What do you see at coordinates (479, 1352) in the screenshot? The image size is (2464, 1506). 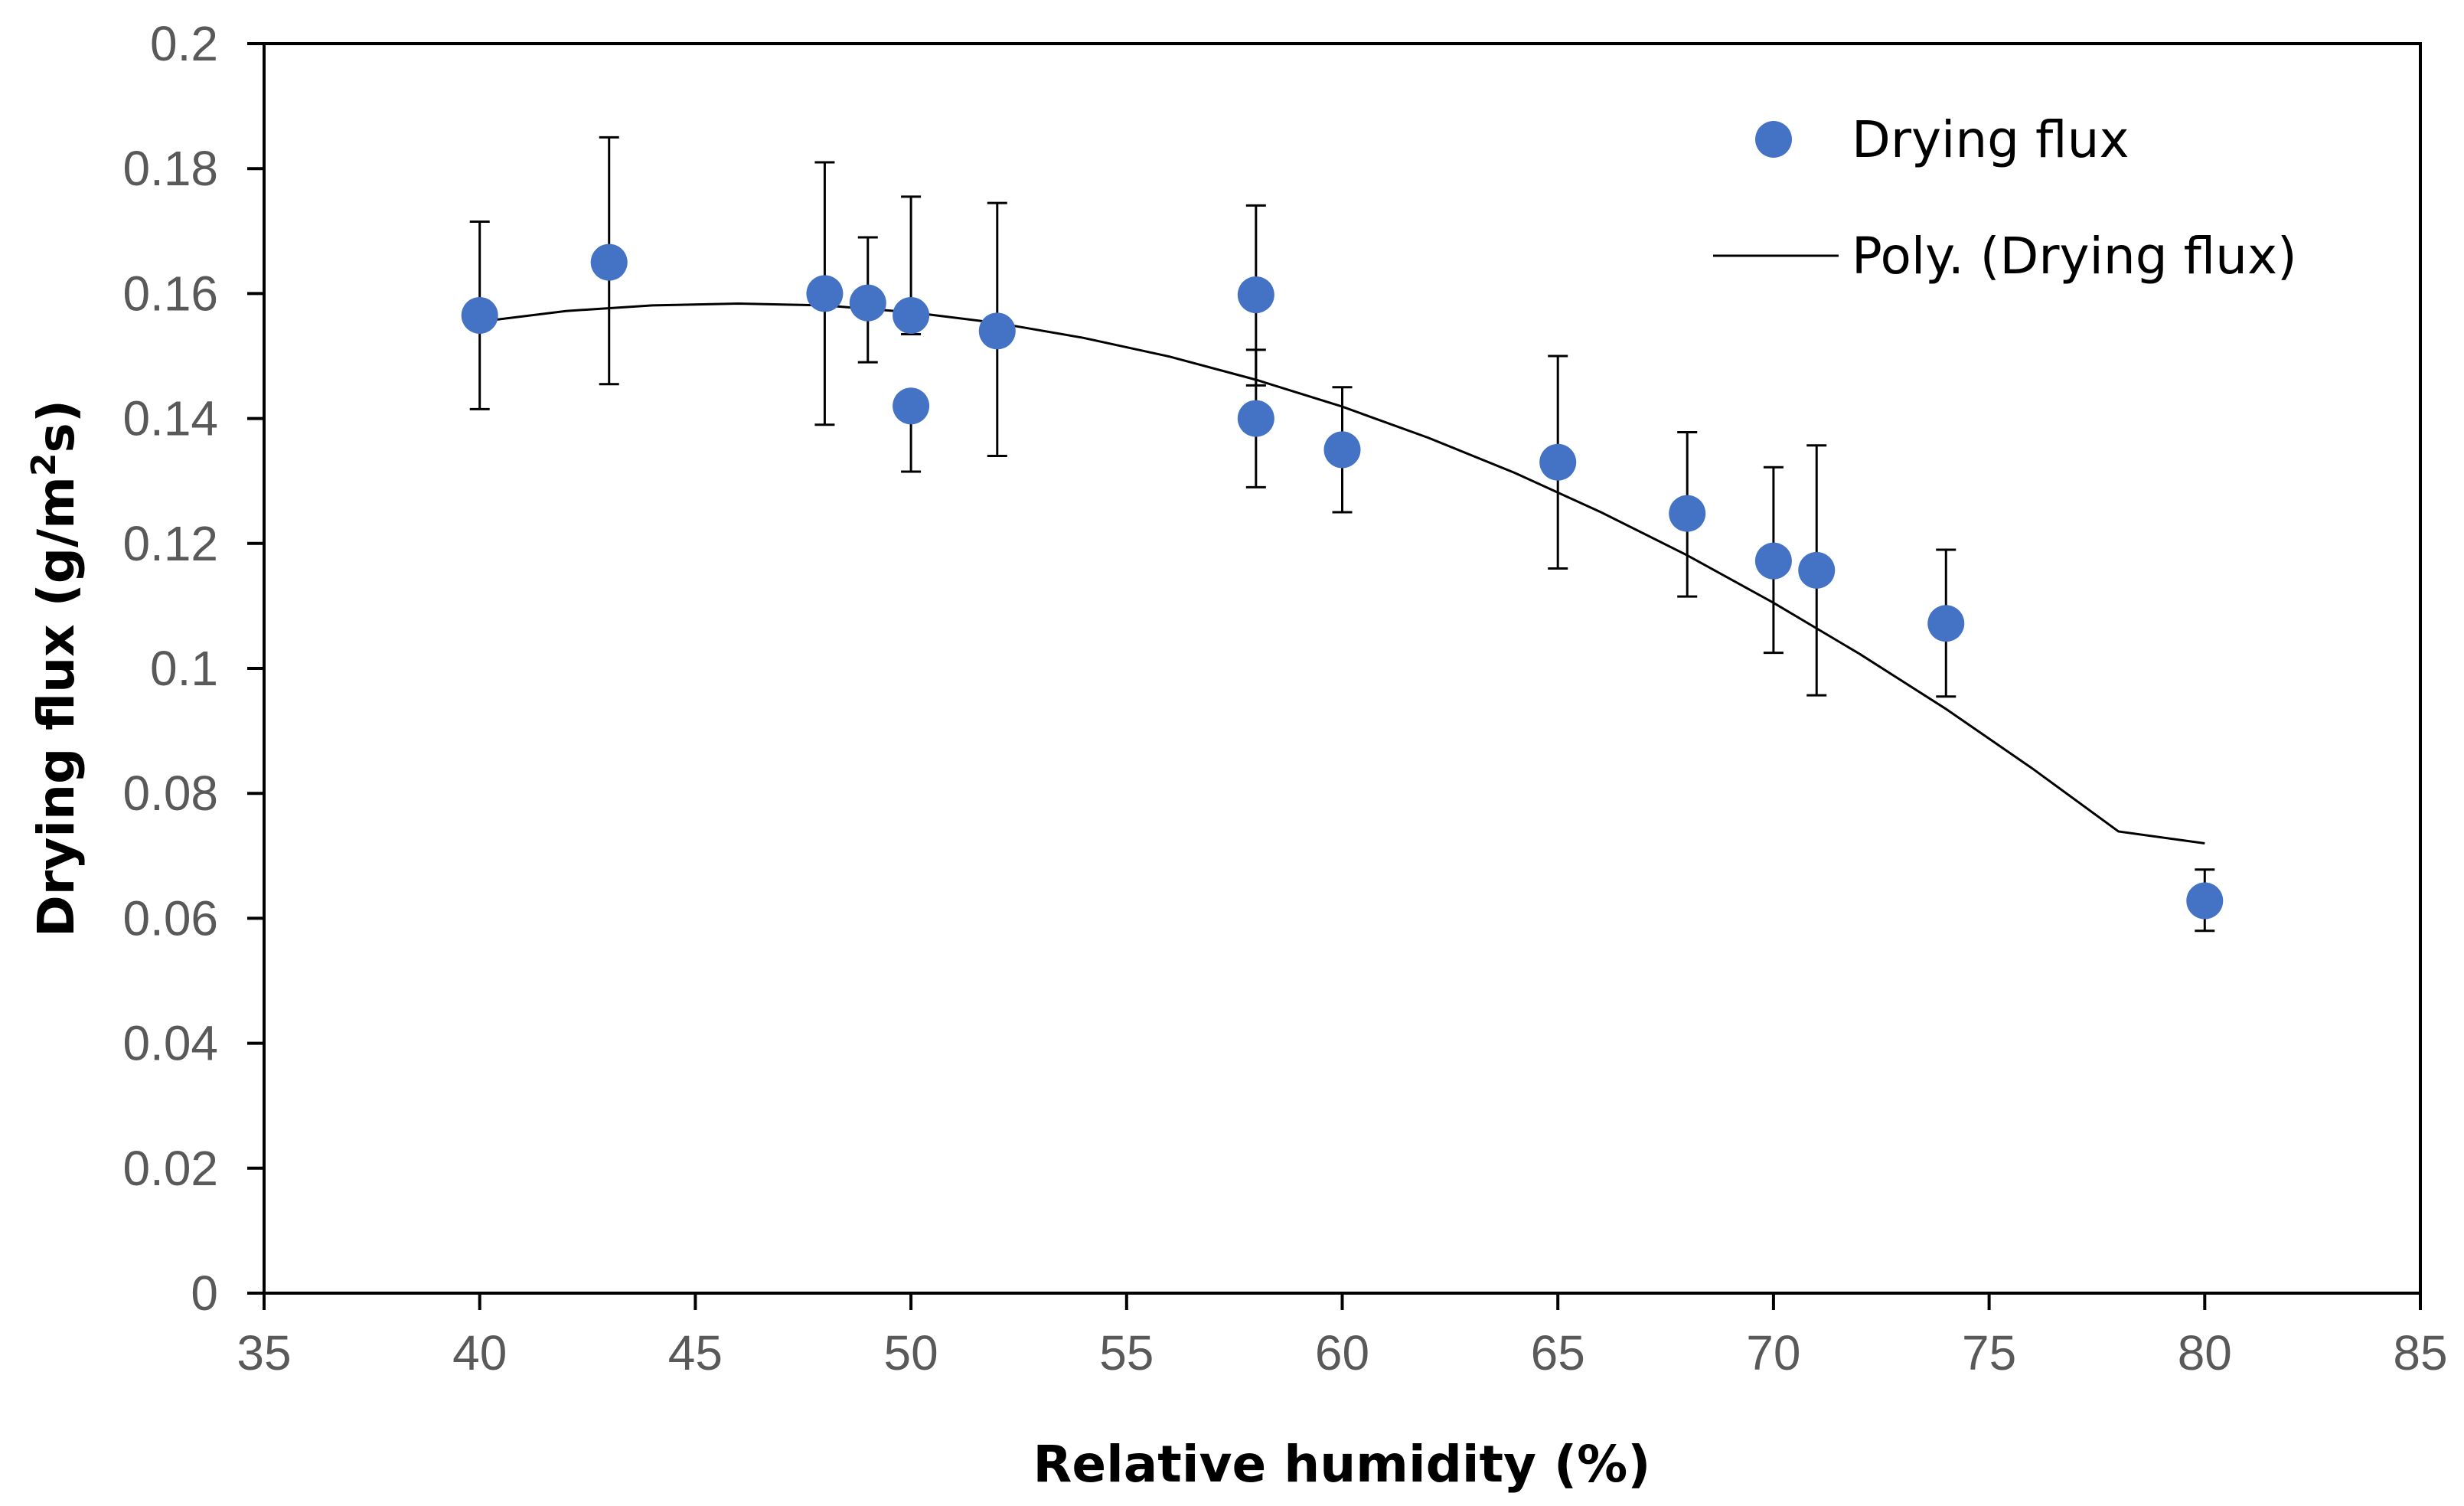 I see `x-tick-label: 40` at bounding box center [479, 1352].